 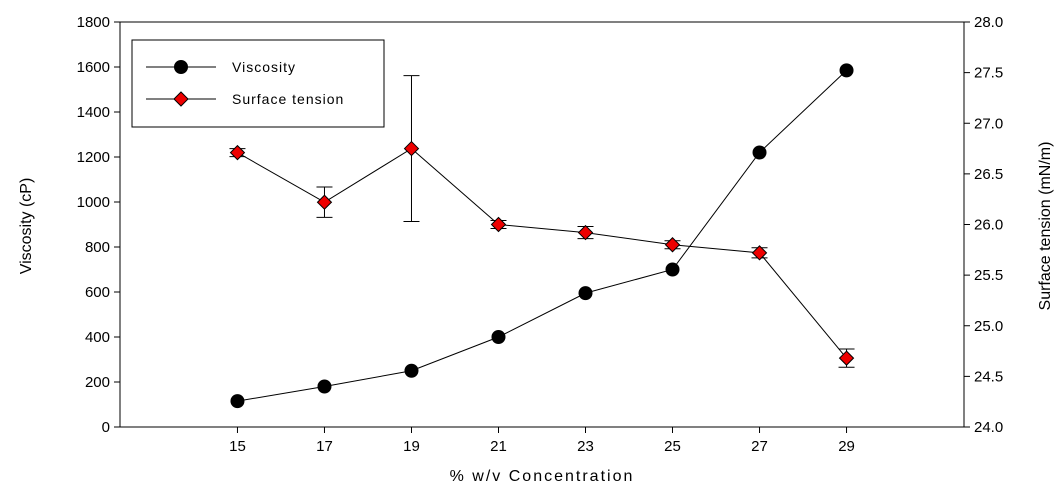 I want to click on y-right-tick-label-7: 27.5, so click(x=988, y=73).